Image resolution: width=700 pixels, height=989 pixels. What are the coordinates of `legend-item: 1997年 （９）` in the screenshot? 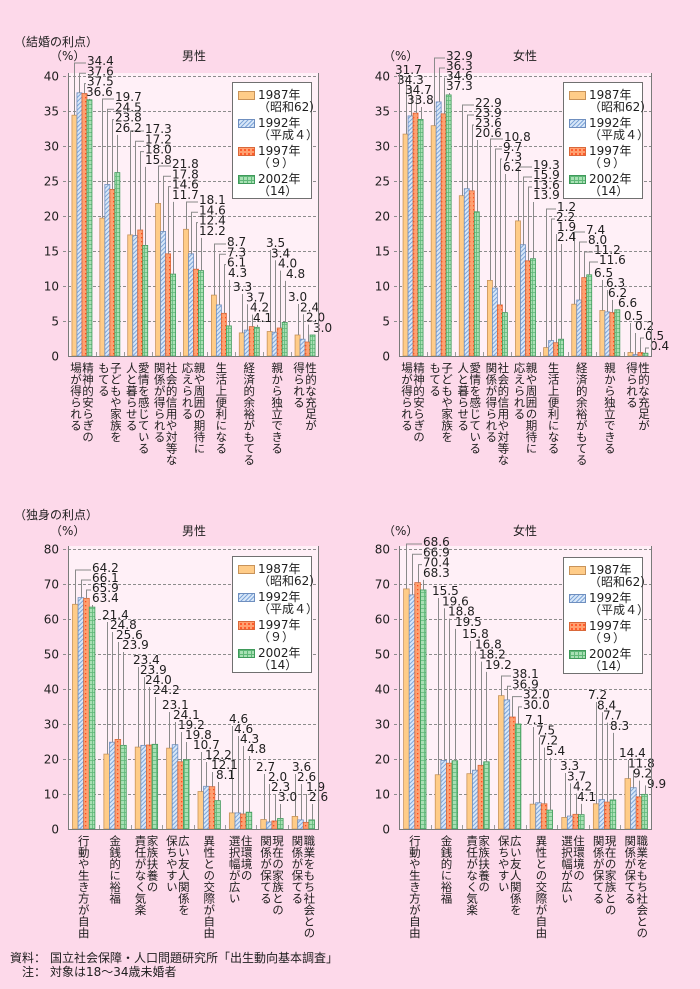 It's located at (603, 156).